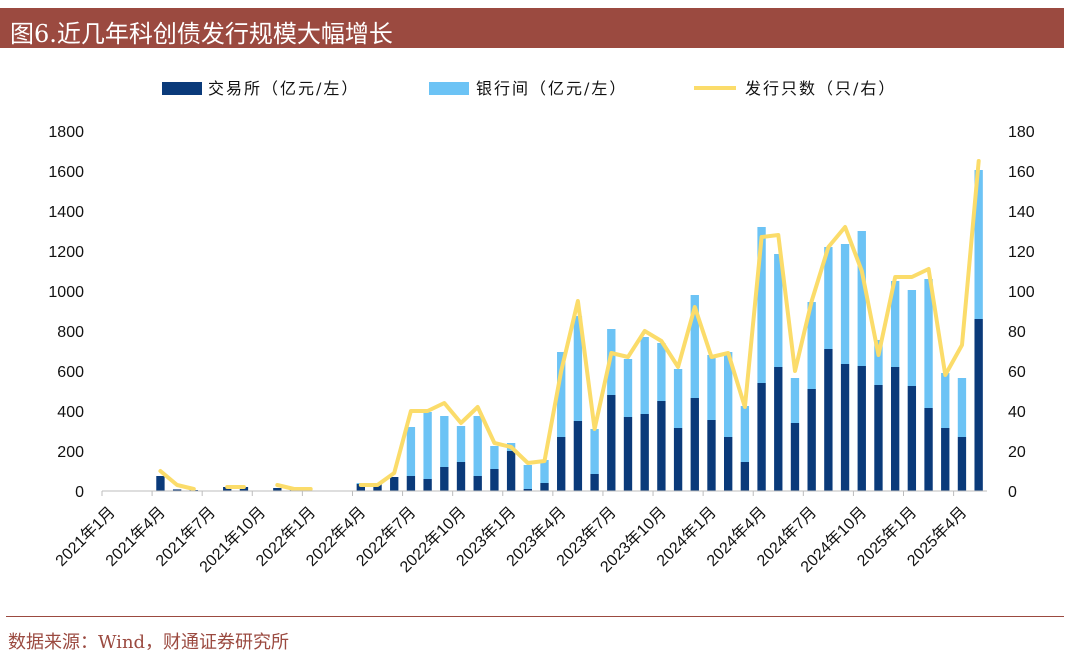  What do you see at coordinates (1017, 372) in the screenshot?
I see `y-right-tick-label: 60` at bounding box center [1017, 372].